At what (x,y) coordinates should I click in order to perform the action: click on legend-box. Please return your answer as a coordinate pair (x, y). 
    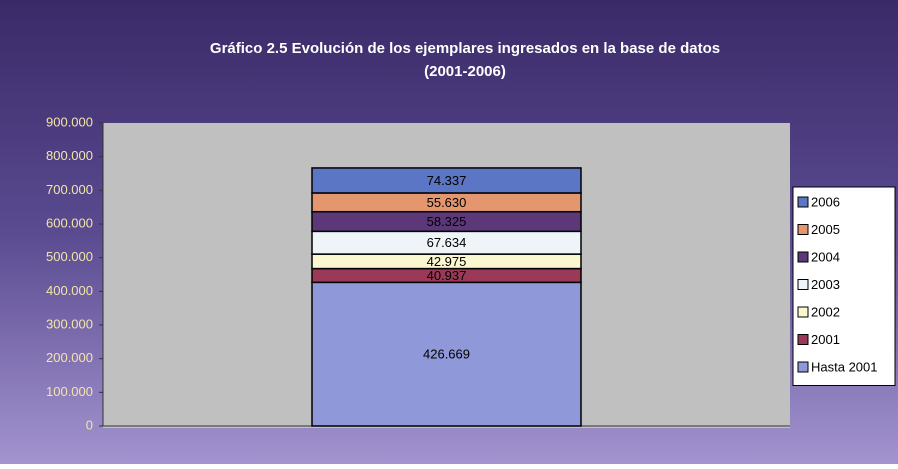
    Looking at the image, I should click on (844, 286).